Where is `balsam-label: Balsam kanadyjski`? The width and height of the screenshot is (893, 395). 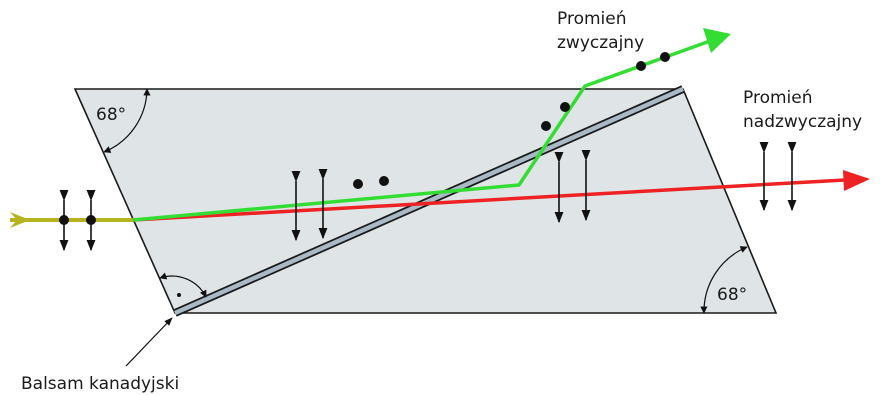 balsam-label: Balsam kanadyjski is located at coordinates (100, 384).